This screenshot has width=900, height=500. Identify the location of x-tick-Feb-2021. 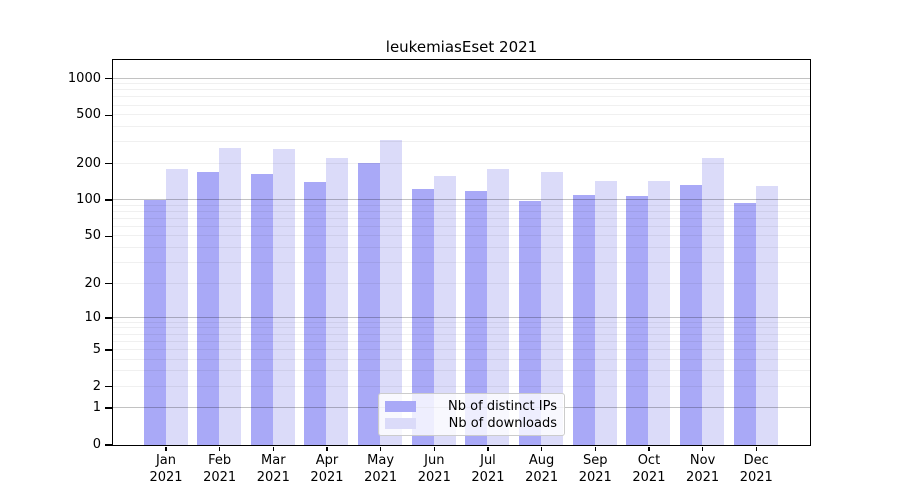
(219, 448).